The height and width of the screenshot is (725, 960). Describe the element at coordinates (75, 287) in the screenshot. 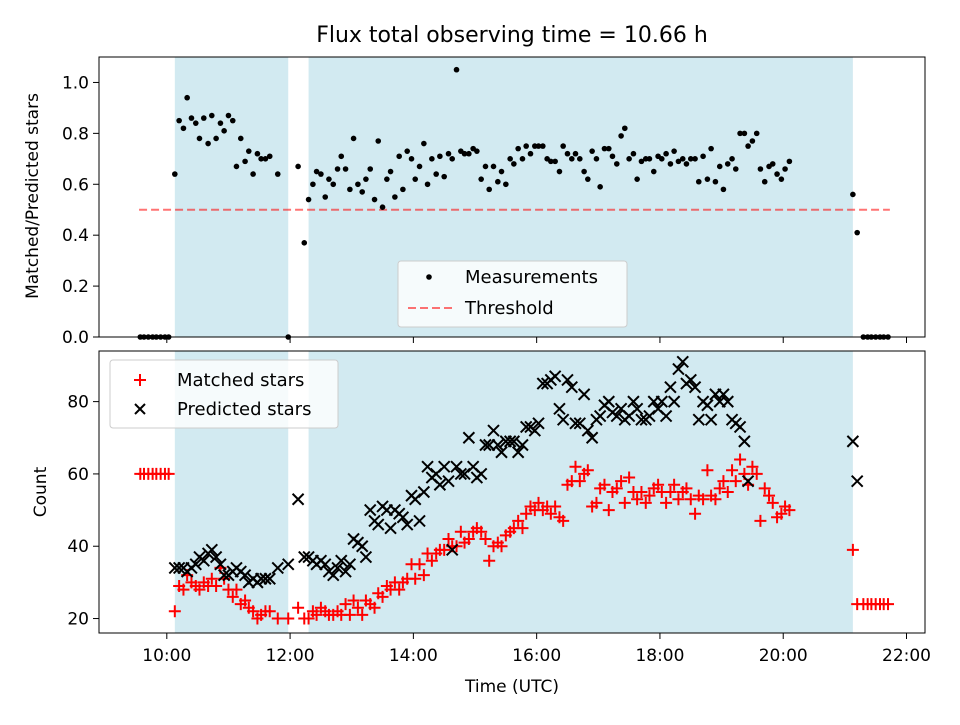

I see `top-y-tick-label: 0.2` at that location.